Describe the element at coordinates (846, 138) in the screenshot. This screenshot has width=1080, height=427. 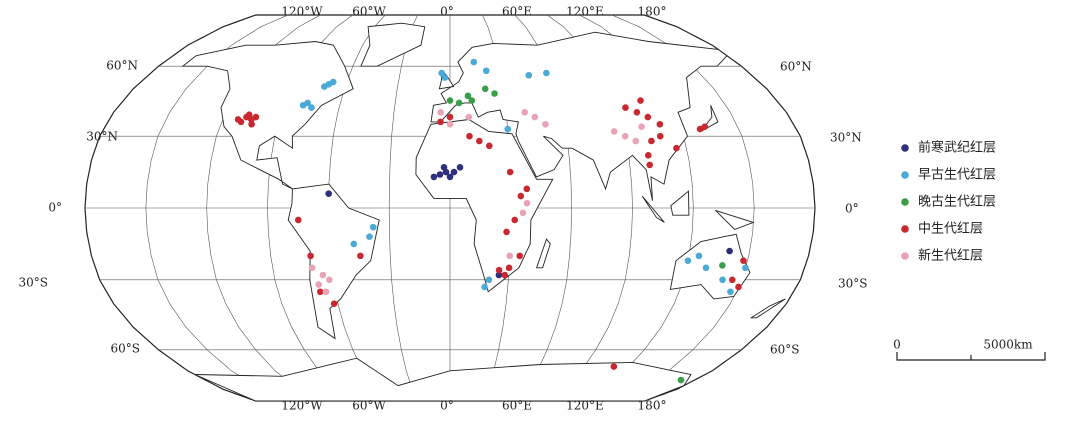
I see `latitude-label: 30°N` at that location.